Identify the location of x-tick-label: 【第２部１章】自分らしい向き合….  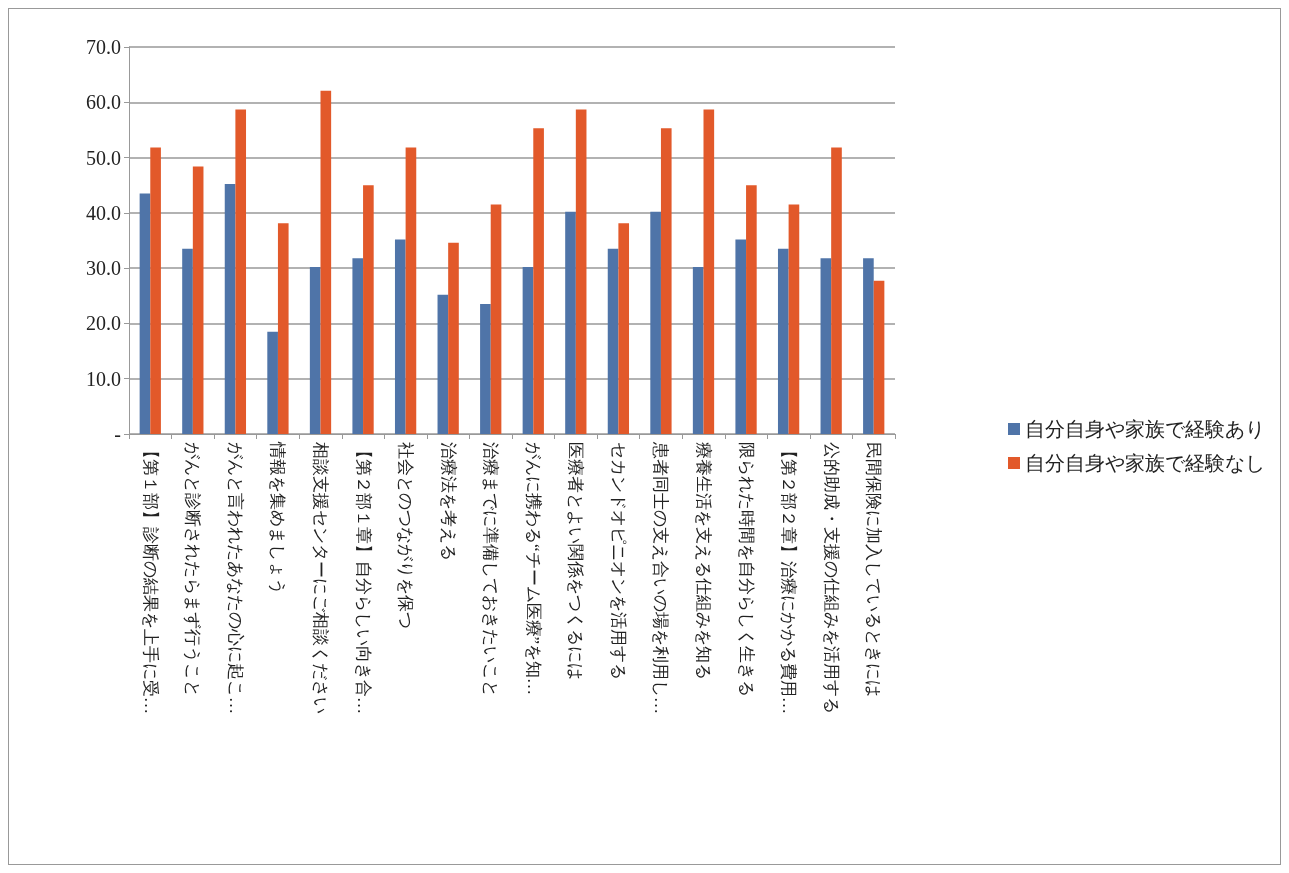
(363, 578).